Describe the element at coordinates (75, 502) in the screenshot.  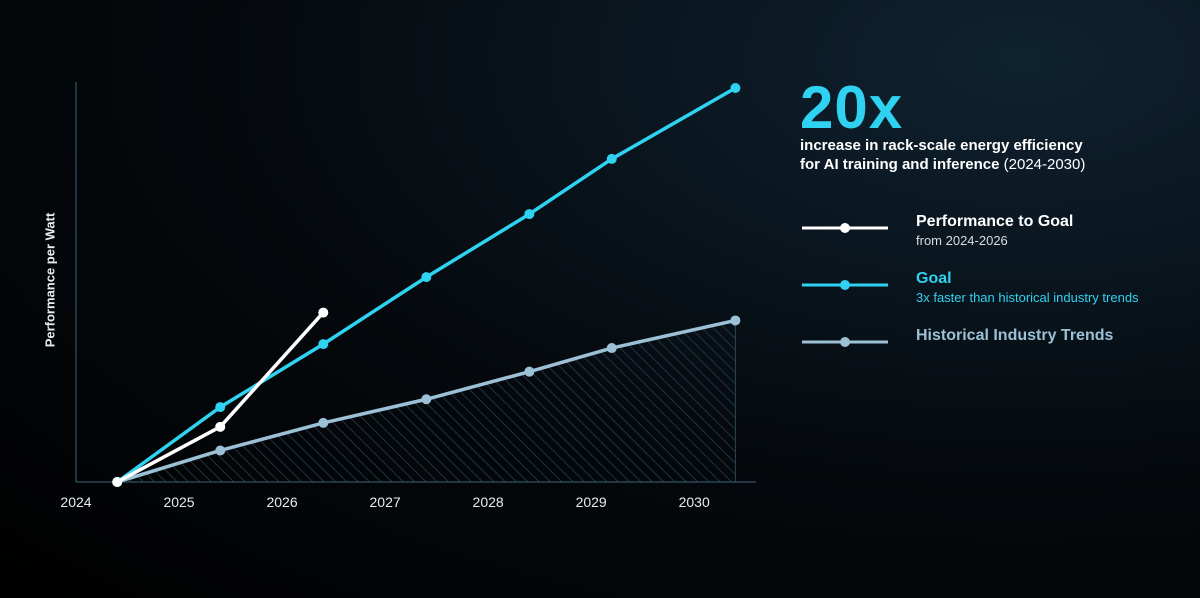
I see `x-tick-label: 2024` at that location.